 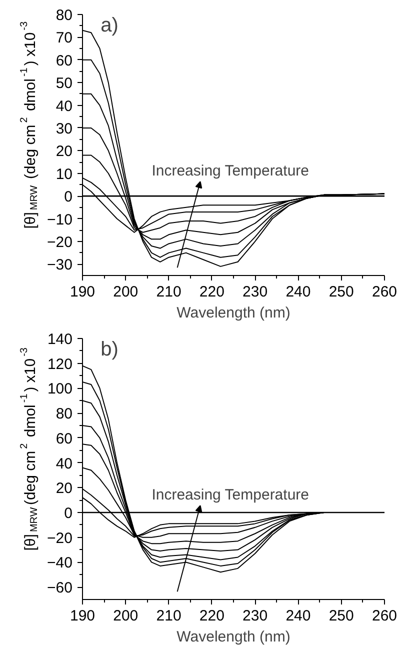 I want to click on y-tick-label: 50, so click(x=64, y=83).